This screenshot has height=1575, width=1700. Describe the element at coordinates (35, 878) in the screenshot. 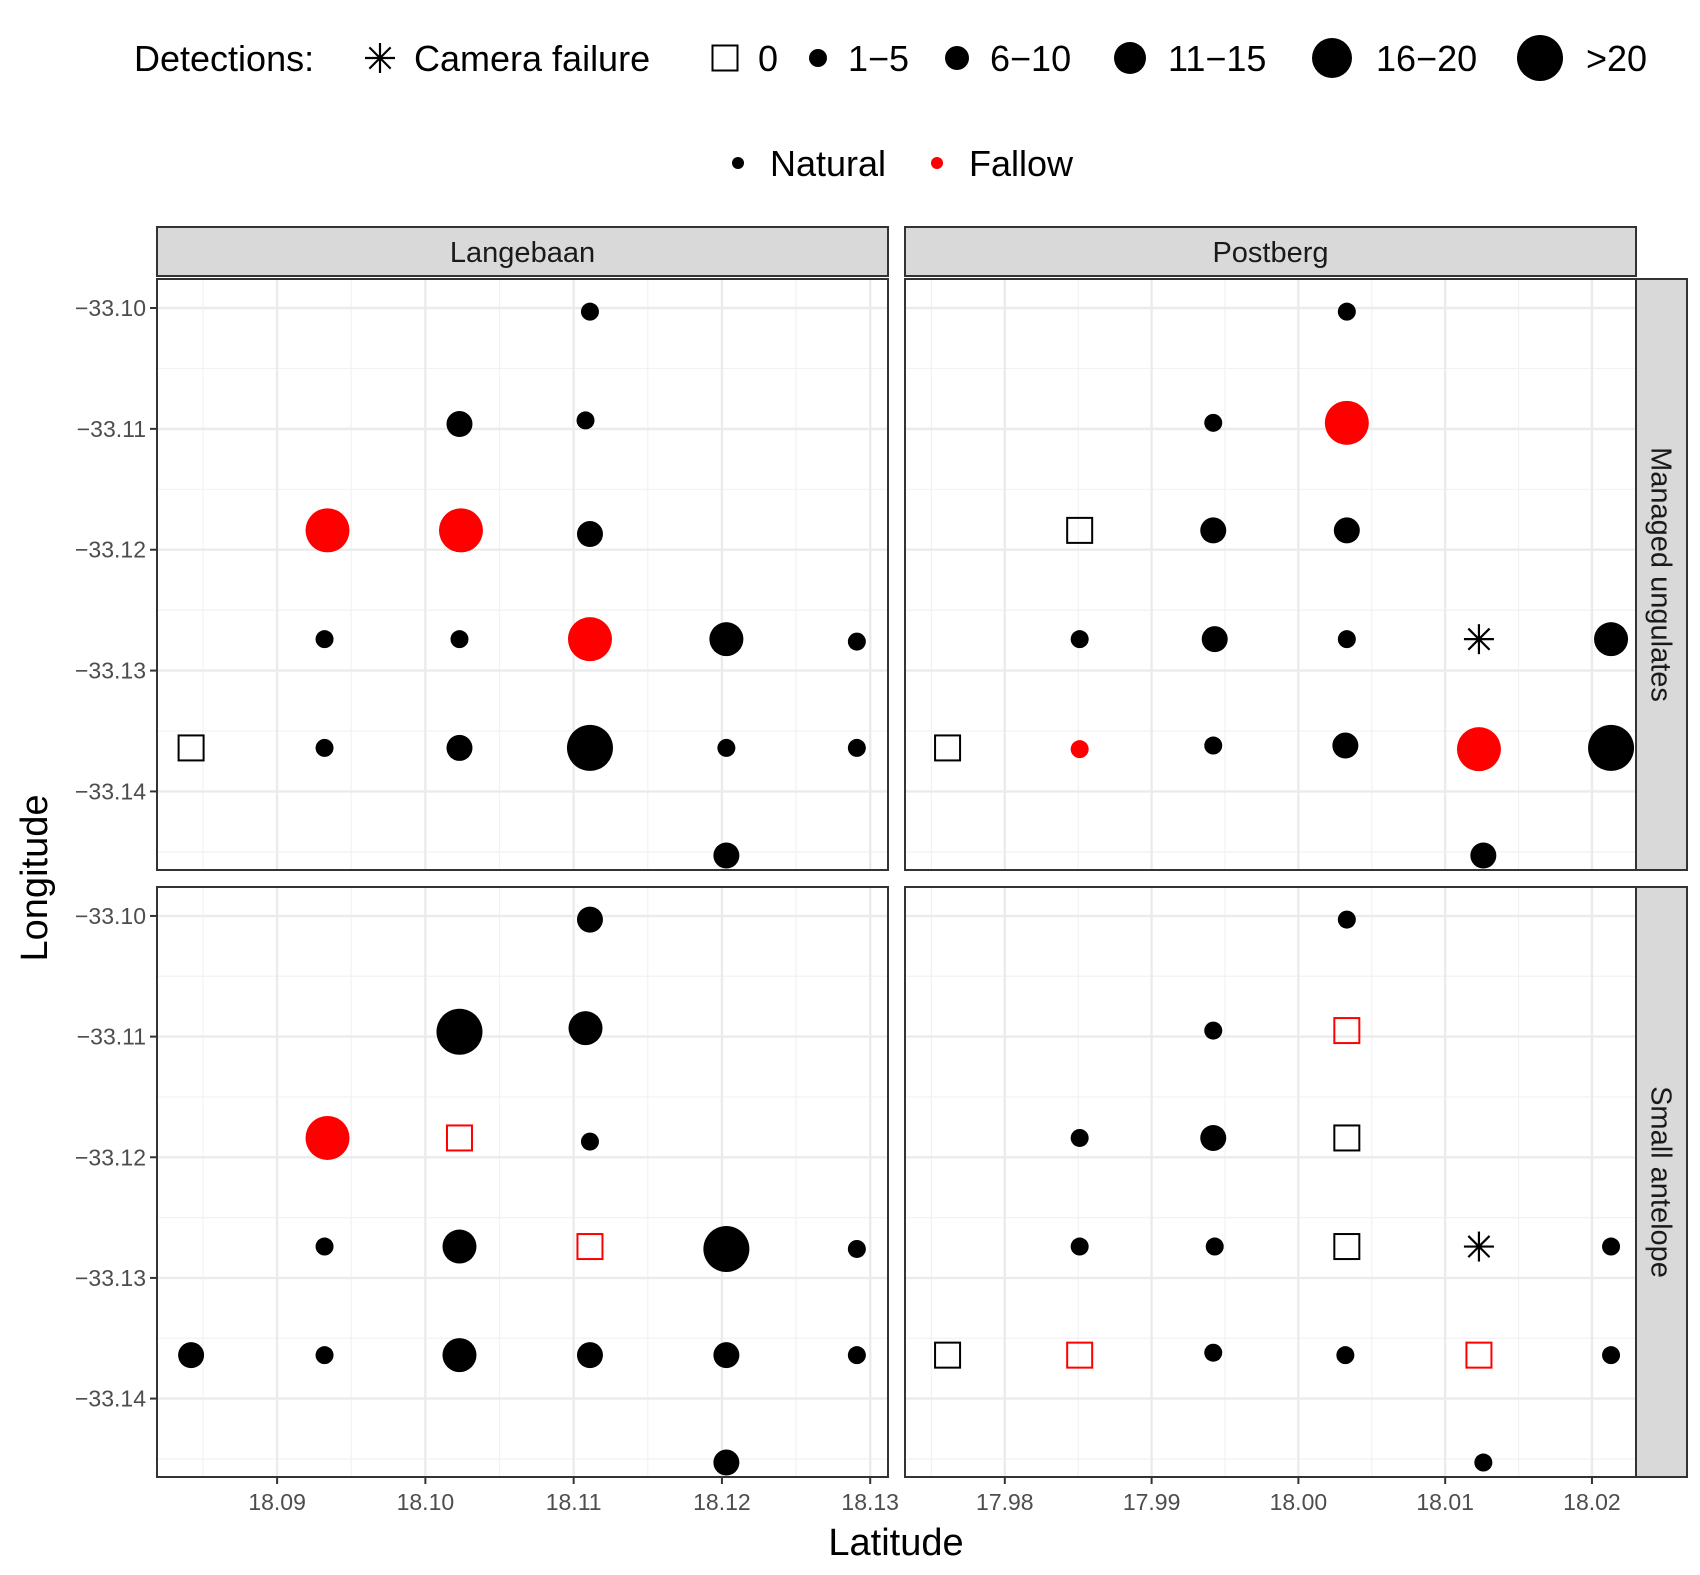

I see `y-axis-title: Longitude` at that location.